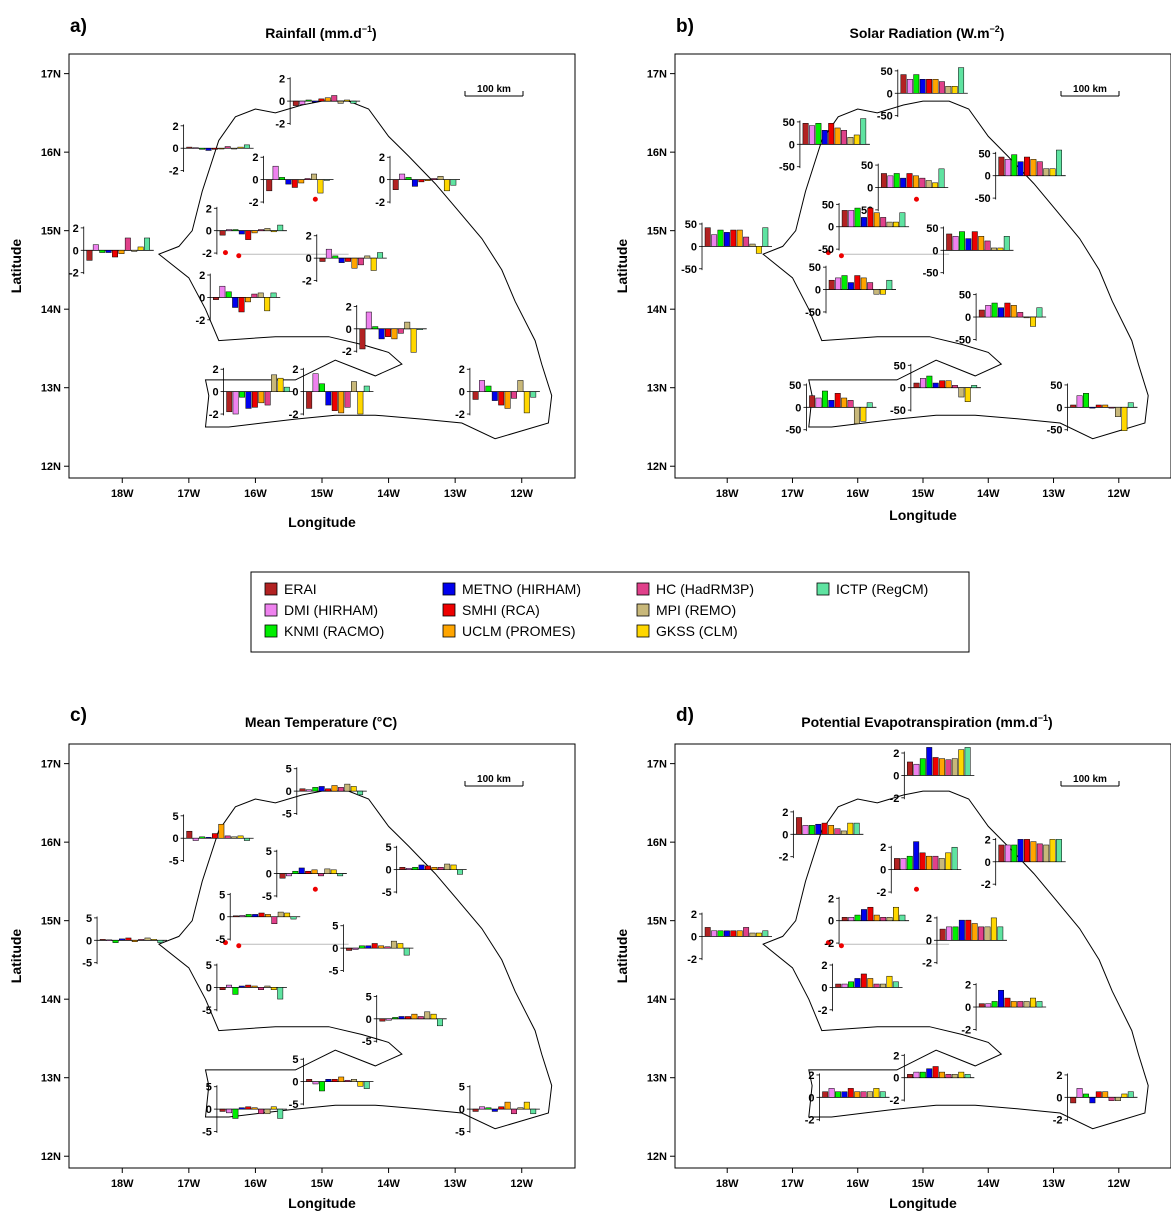 This screenshot has width=1171, height=1212. I want to click on station-marker, so click(225, 943).